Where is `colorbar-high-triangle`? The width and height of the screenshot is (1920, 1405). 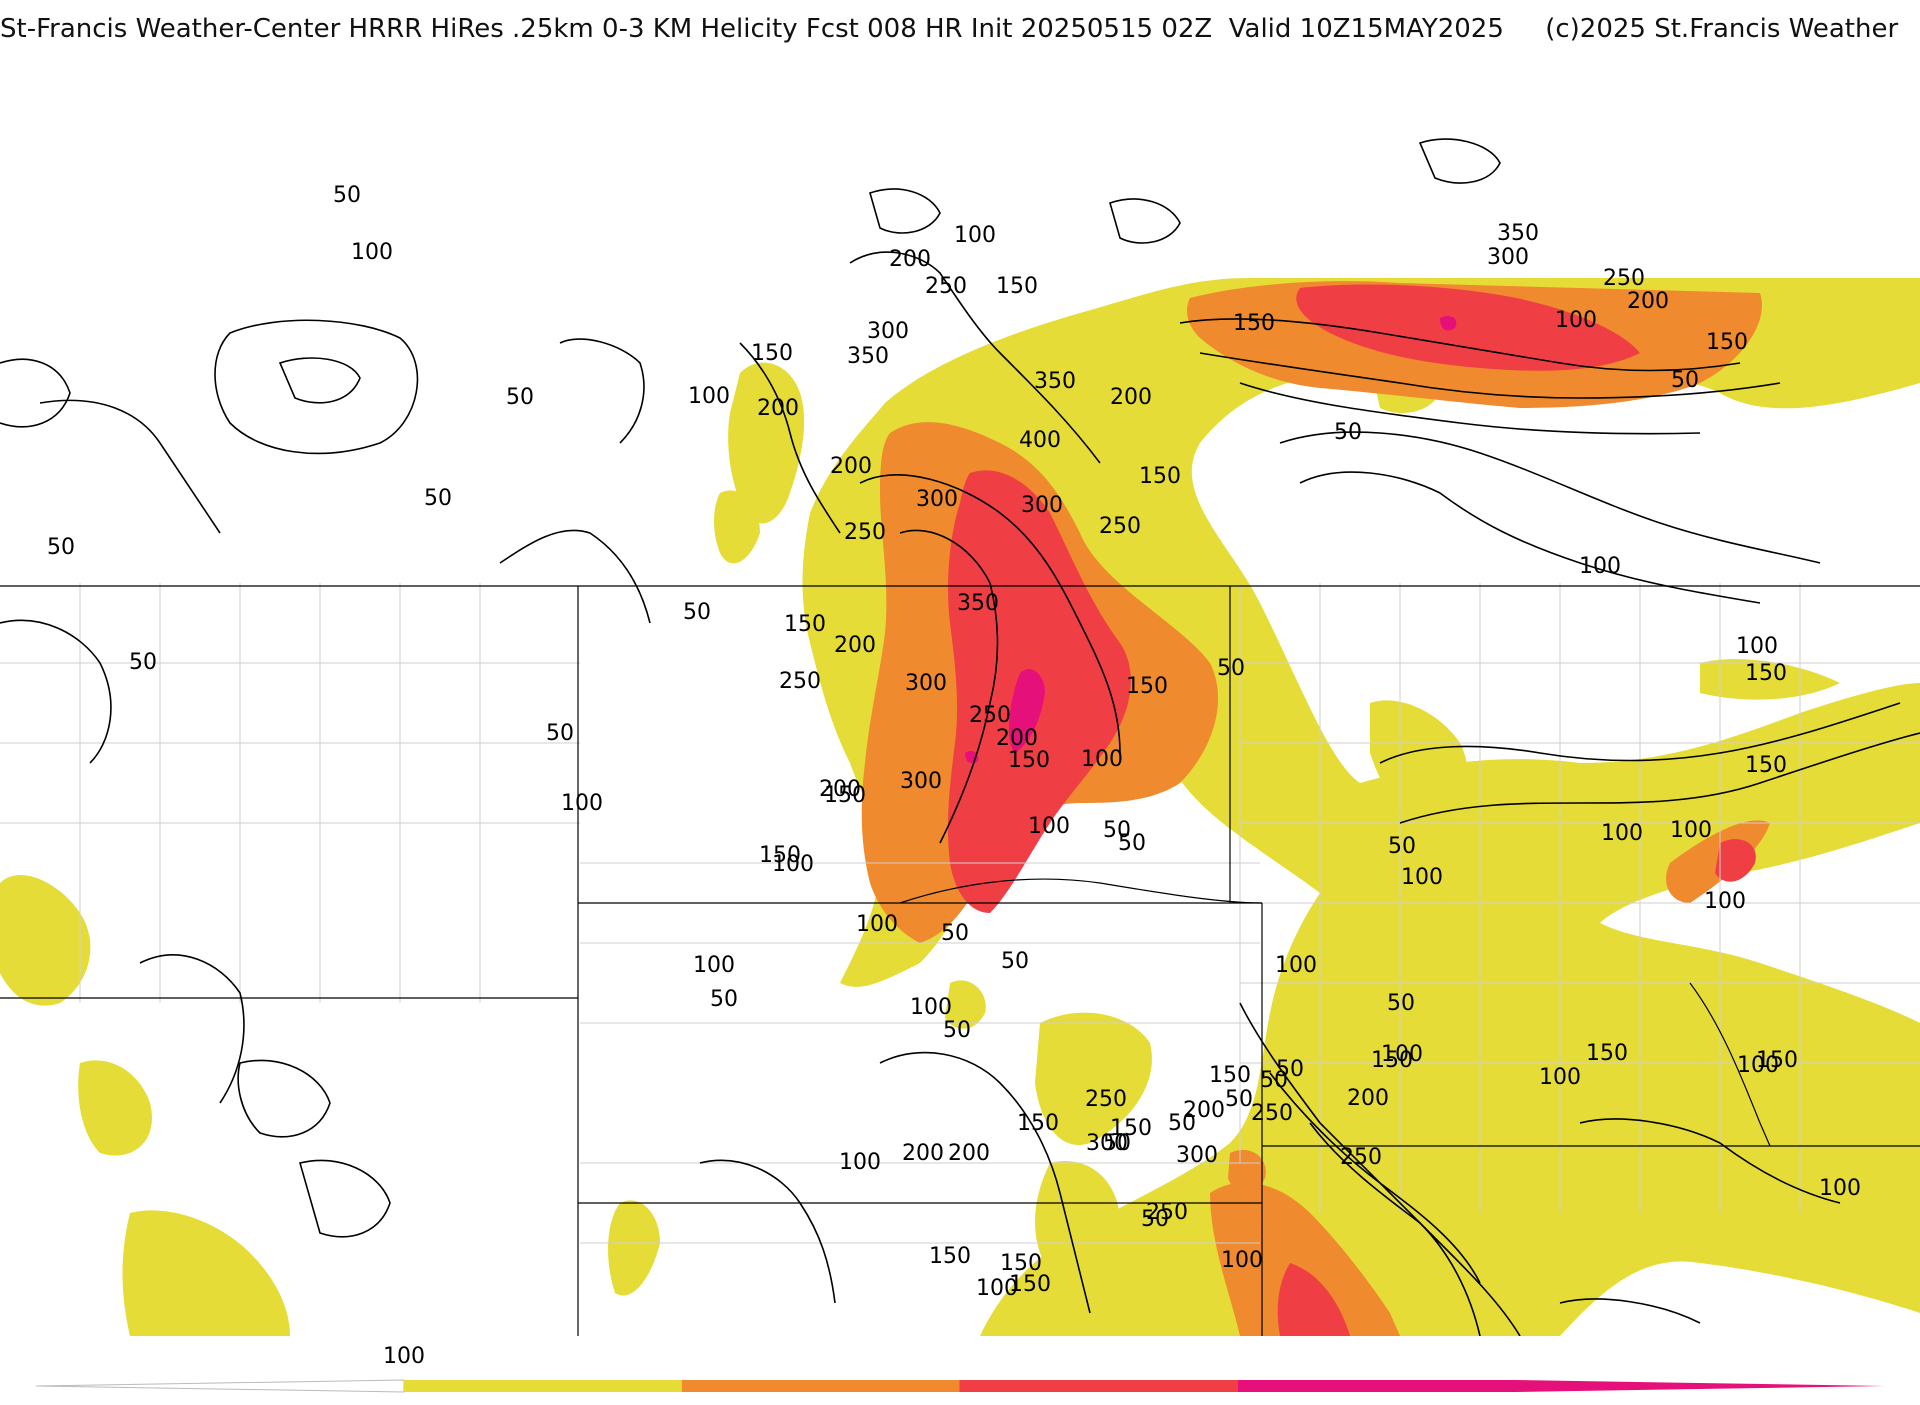 colorbar-high-triangle is located at coordinates (1700, 1386).